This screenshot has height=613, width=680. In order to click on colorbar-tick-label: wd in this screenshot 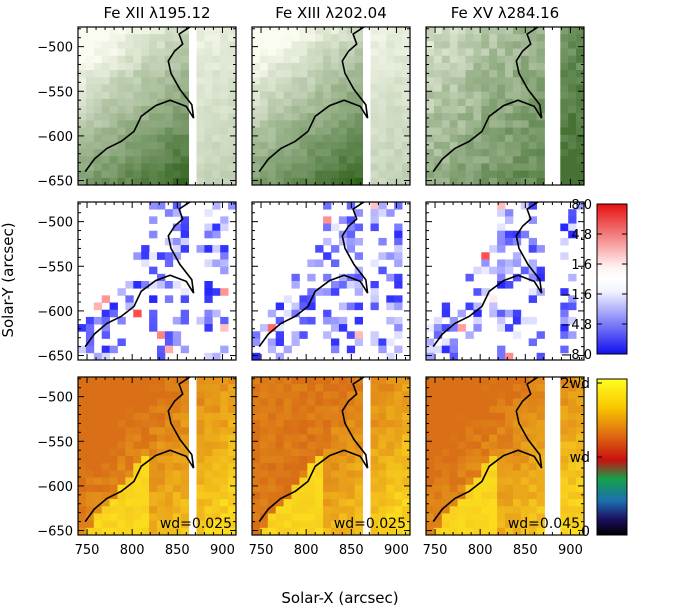, I will do `click(580, 458)`.